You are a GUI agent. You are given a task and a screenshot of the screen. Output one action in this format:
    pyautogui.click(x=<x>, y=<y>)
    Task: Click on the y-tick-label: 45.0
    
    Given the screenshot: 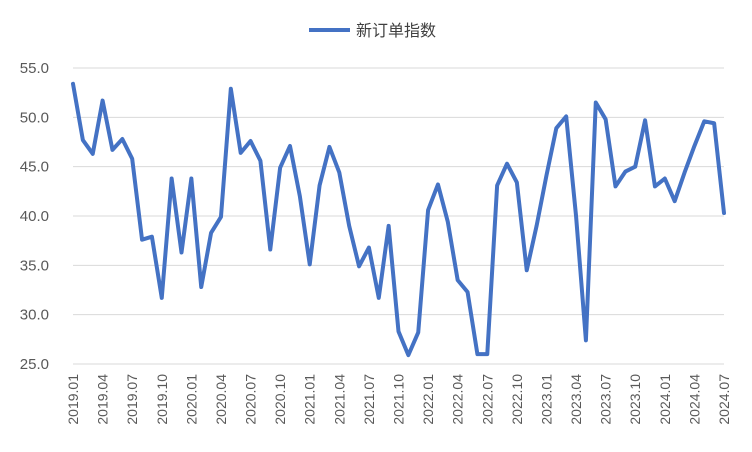 What is the action you would take?
    pyautogui.click(x=34, y=167)
    